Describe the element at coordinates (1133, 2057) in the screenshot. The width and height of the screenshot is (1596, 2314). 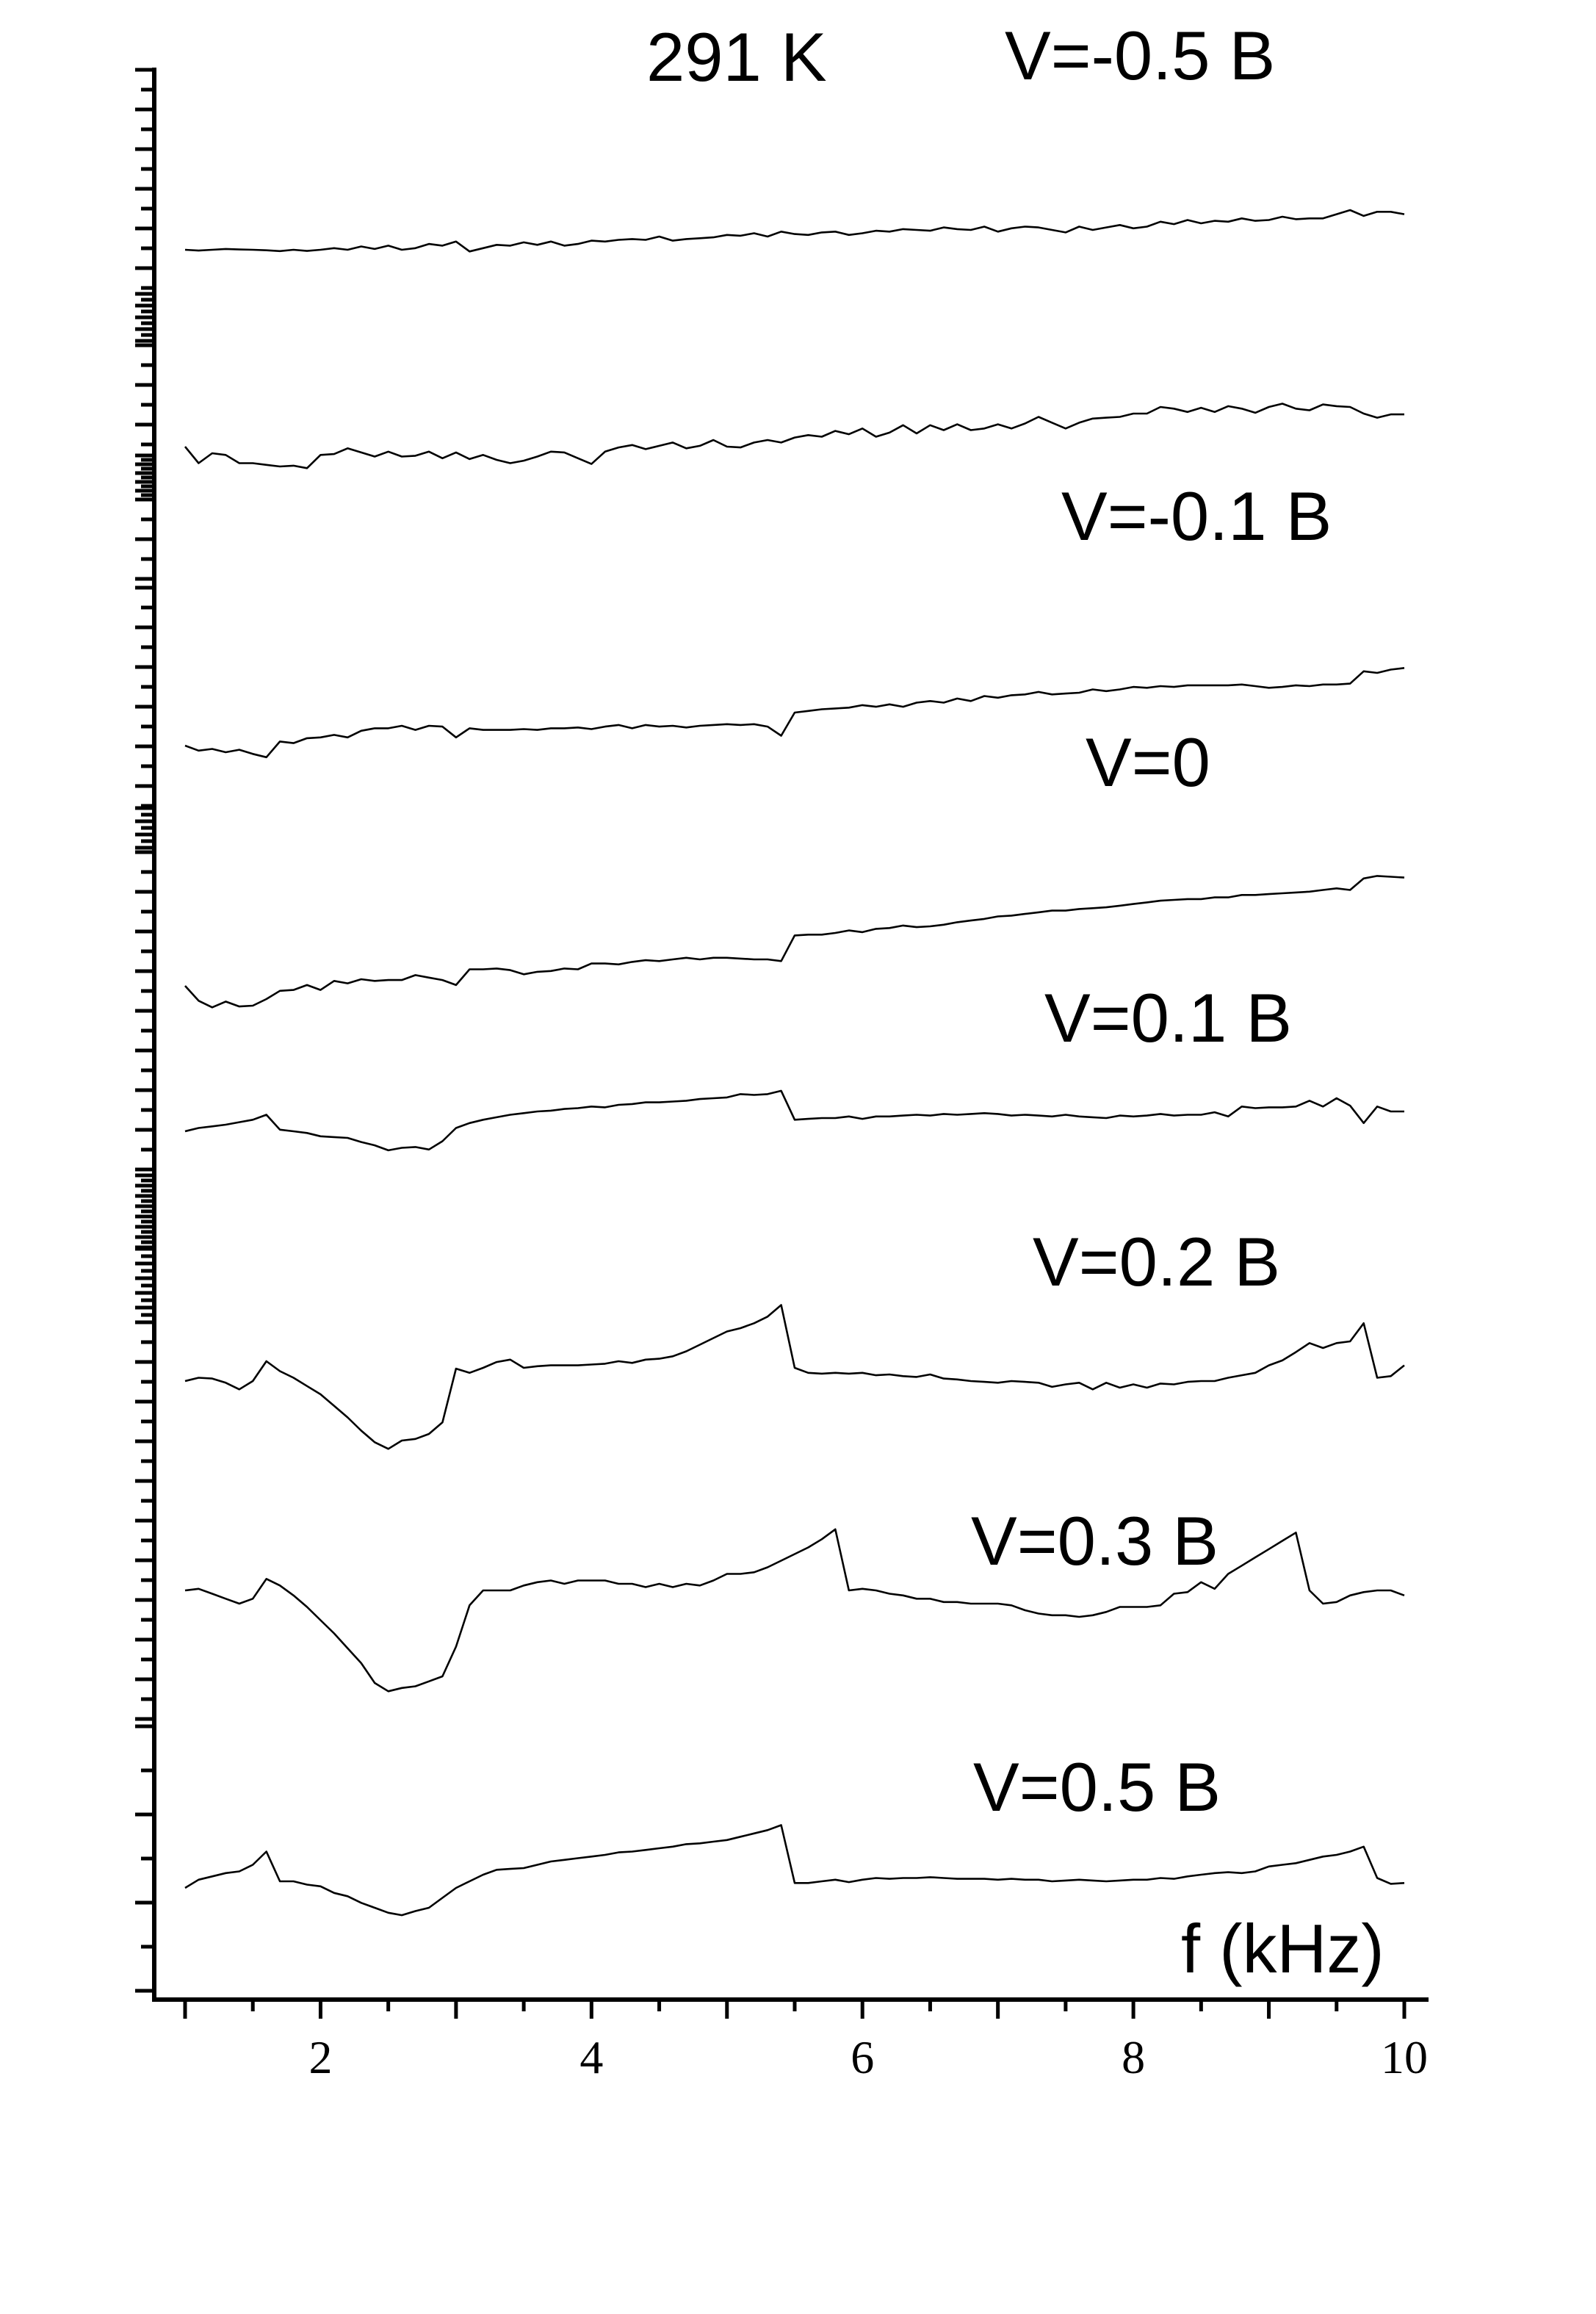
I see `x-tick-label: 8` at that location.